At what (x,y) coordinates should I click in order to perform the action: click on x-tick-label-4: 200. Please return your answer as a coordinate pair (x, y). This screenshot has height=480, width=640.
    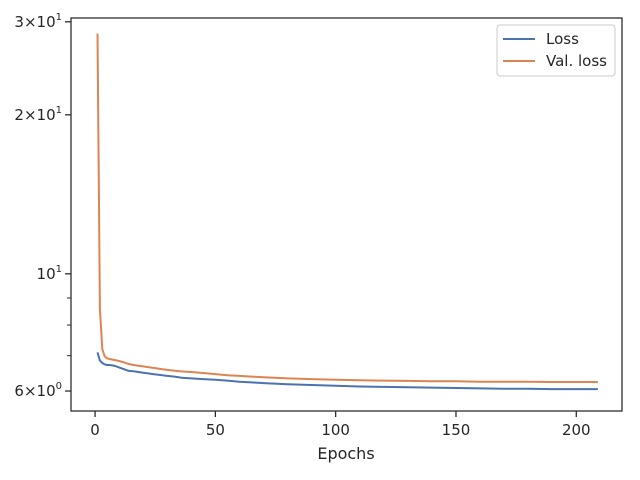
    Looking at the image, I should click on (576, 430).